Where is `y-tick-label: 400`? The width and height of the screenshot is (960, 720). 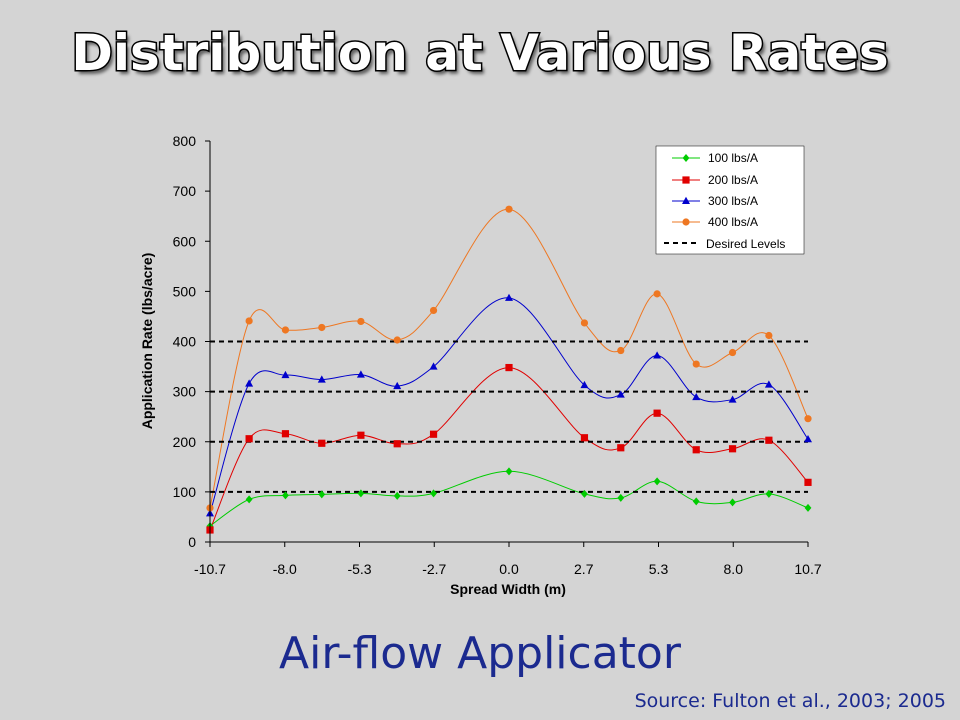
y-tick-label: 400 is located at coordinates (185, 342).